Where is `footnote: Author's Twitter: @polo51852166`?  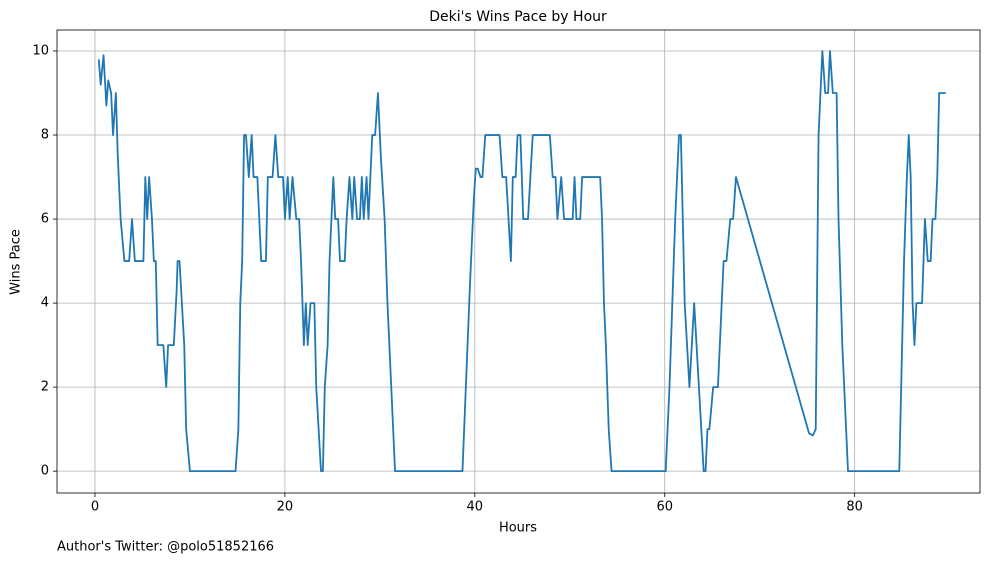
footnote: Author's Twitter: @polo51852166 is located at coordinates (165, 547).